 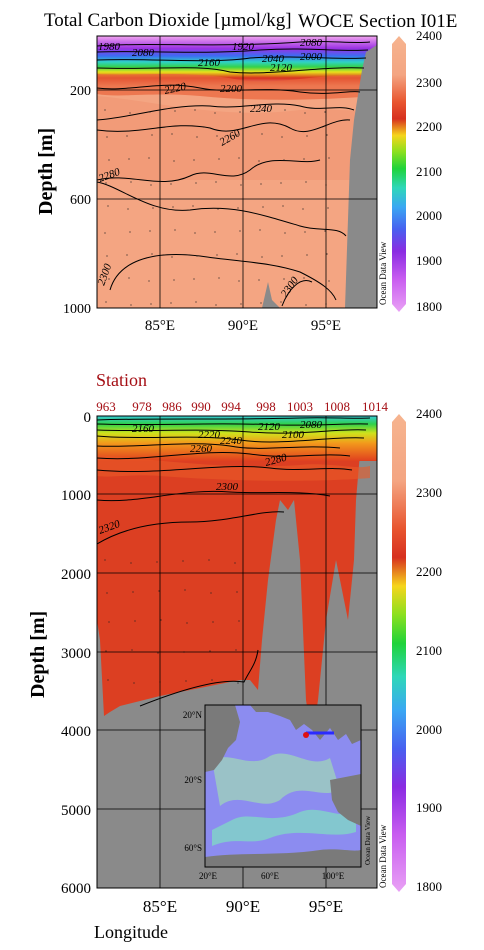 I want to click on bottom-y-tick-labels: 0 1000 2000 3000 4000 5000 6000, so click(x=76, y=653).